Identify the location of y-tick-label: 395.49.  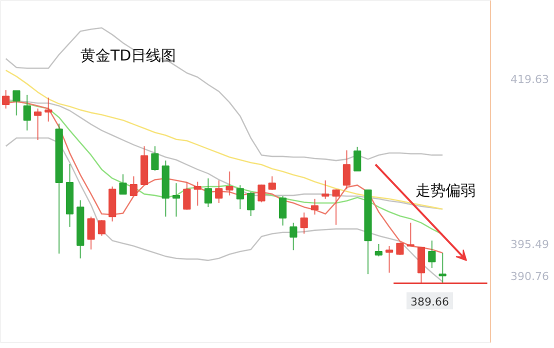
(529, 244).